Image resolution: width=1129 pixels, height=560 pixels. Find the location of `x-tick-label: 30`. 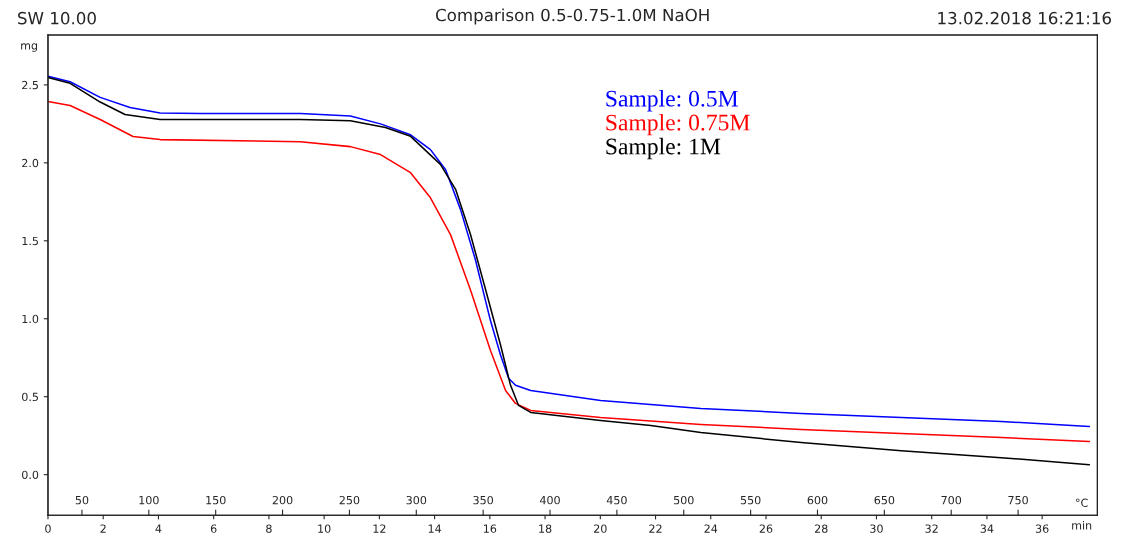

x-tick-label: 30 is located at coordinates (876, 528).